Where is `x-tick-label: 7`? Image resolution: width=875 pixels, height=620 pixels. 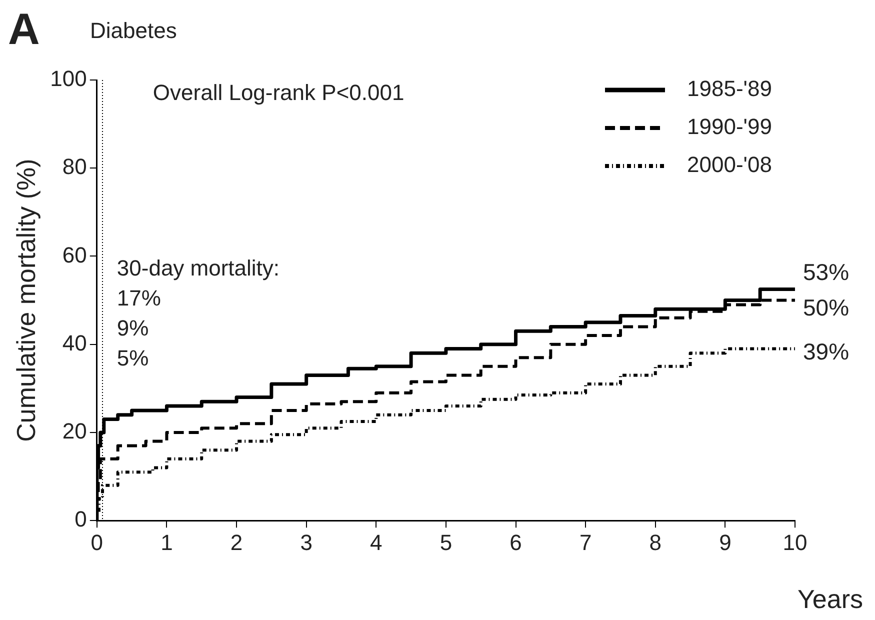
x-tick-label: 7 is located at coordinates (585, 542).